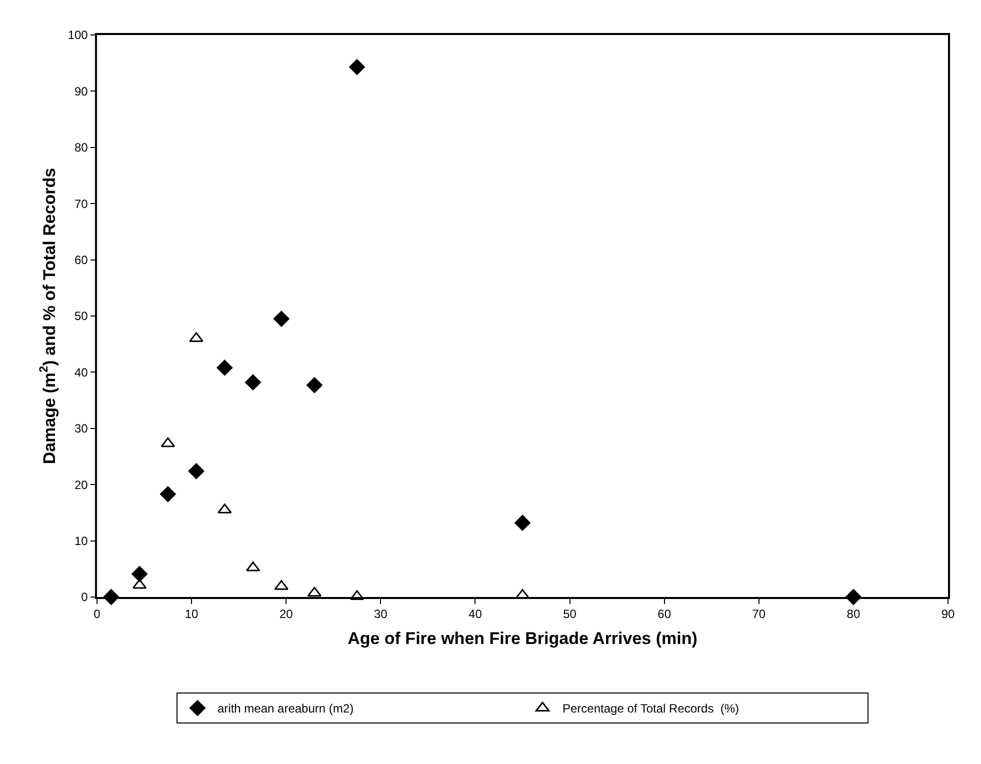  I want to click on y-tick-label: 20, so click(81, 485).